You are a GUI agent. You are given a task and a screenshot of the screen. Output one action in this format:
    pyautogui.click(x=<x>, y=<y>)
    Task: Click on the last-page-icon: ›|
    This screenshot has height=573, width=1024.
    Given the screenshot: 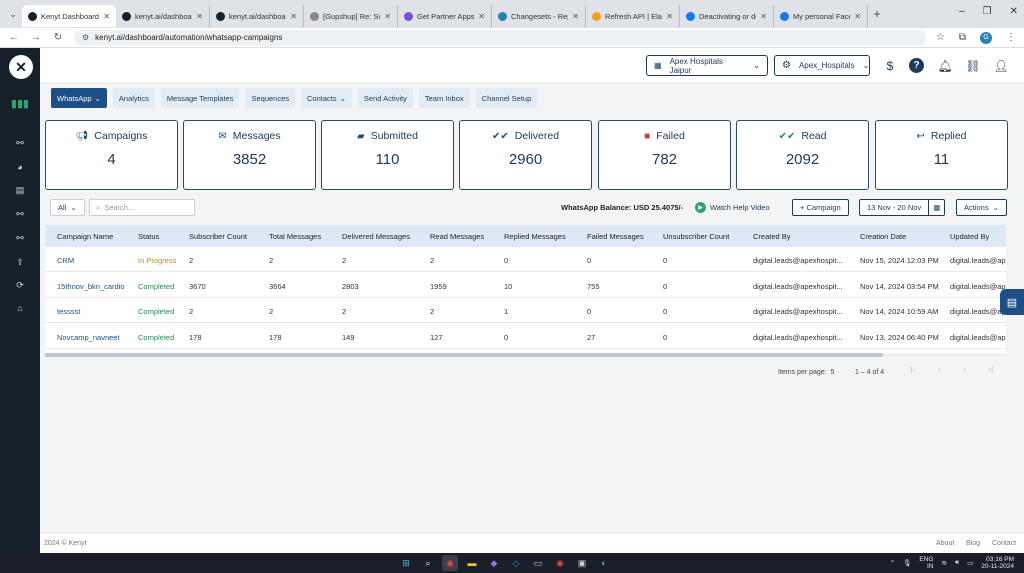 What is the action you would take?
    pyautogui.click(x=991, y=369)
    